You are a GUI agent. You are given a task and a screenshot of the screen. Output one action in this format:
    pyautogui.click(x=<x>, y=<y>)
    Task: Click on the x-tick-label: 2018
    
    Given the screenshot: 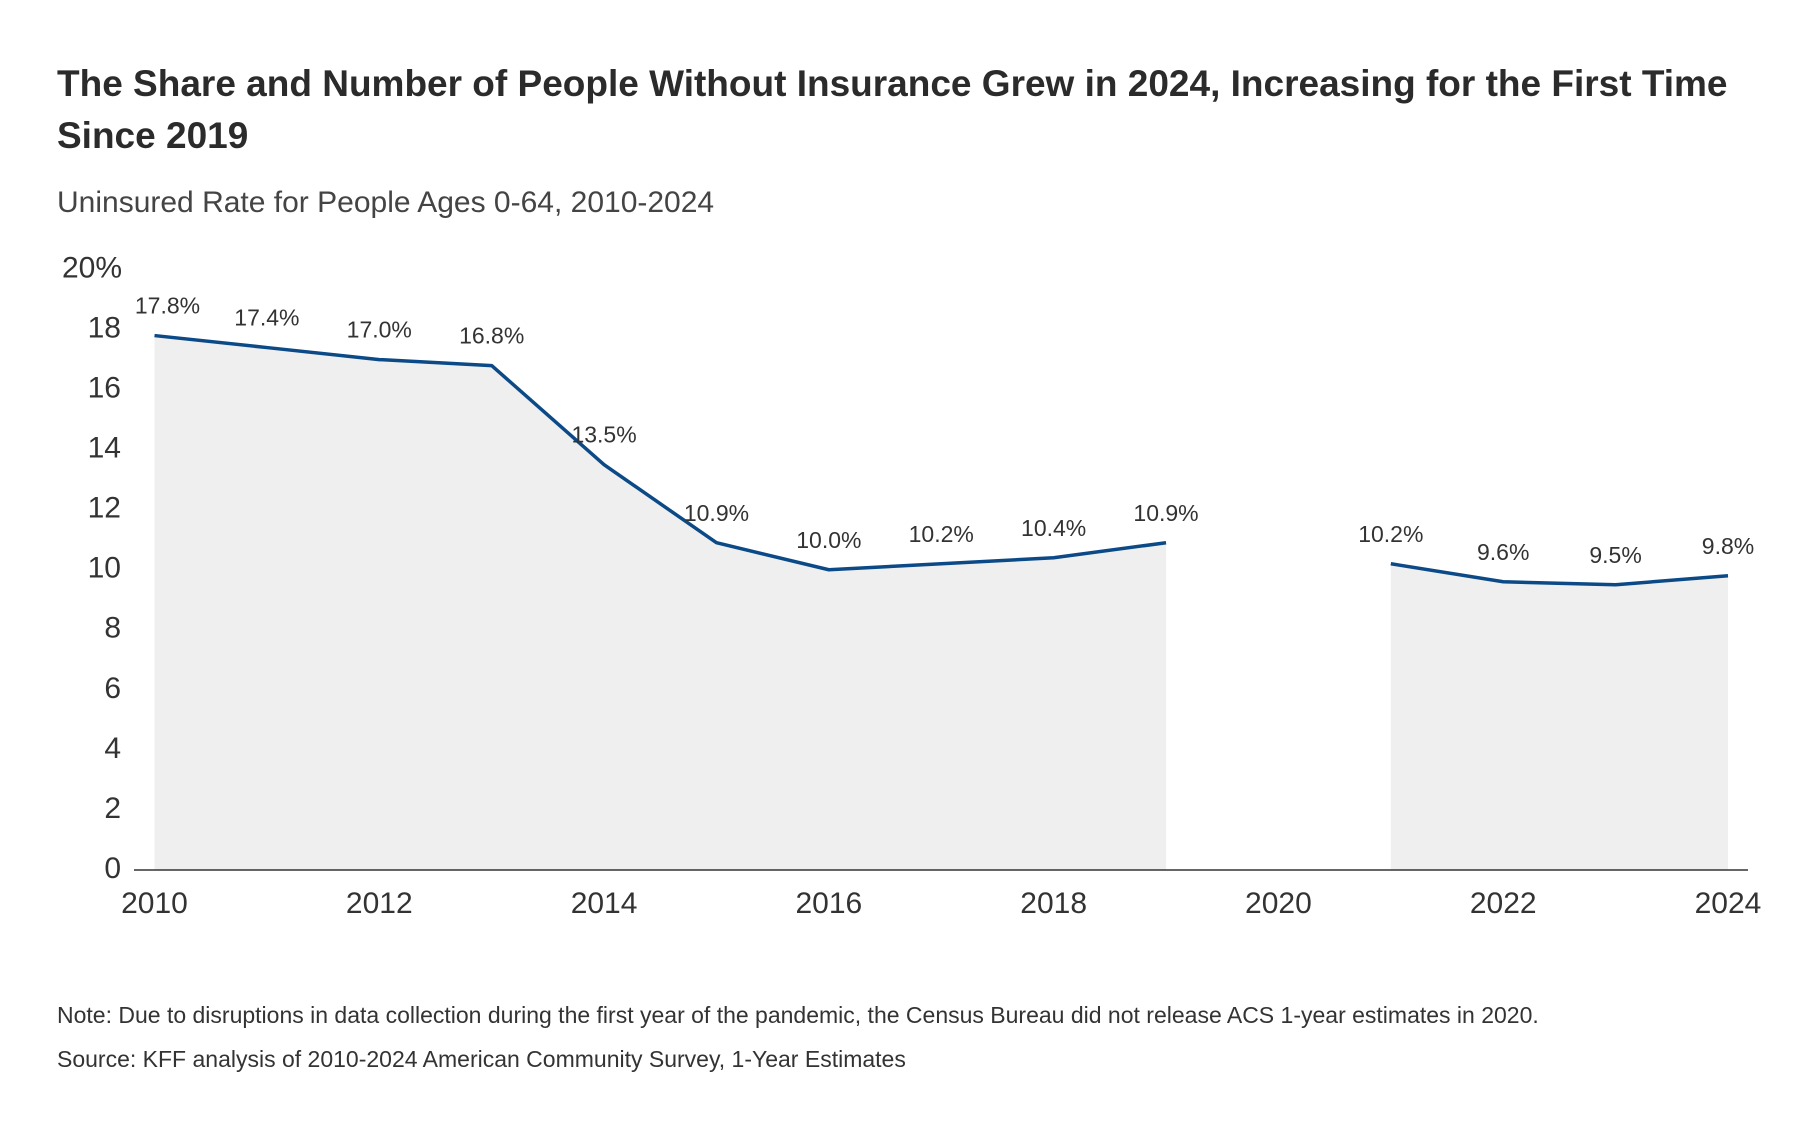 What is the action you would take?
    pyautogui.click(x=1053, y=903)
    